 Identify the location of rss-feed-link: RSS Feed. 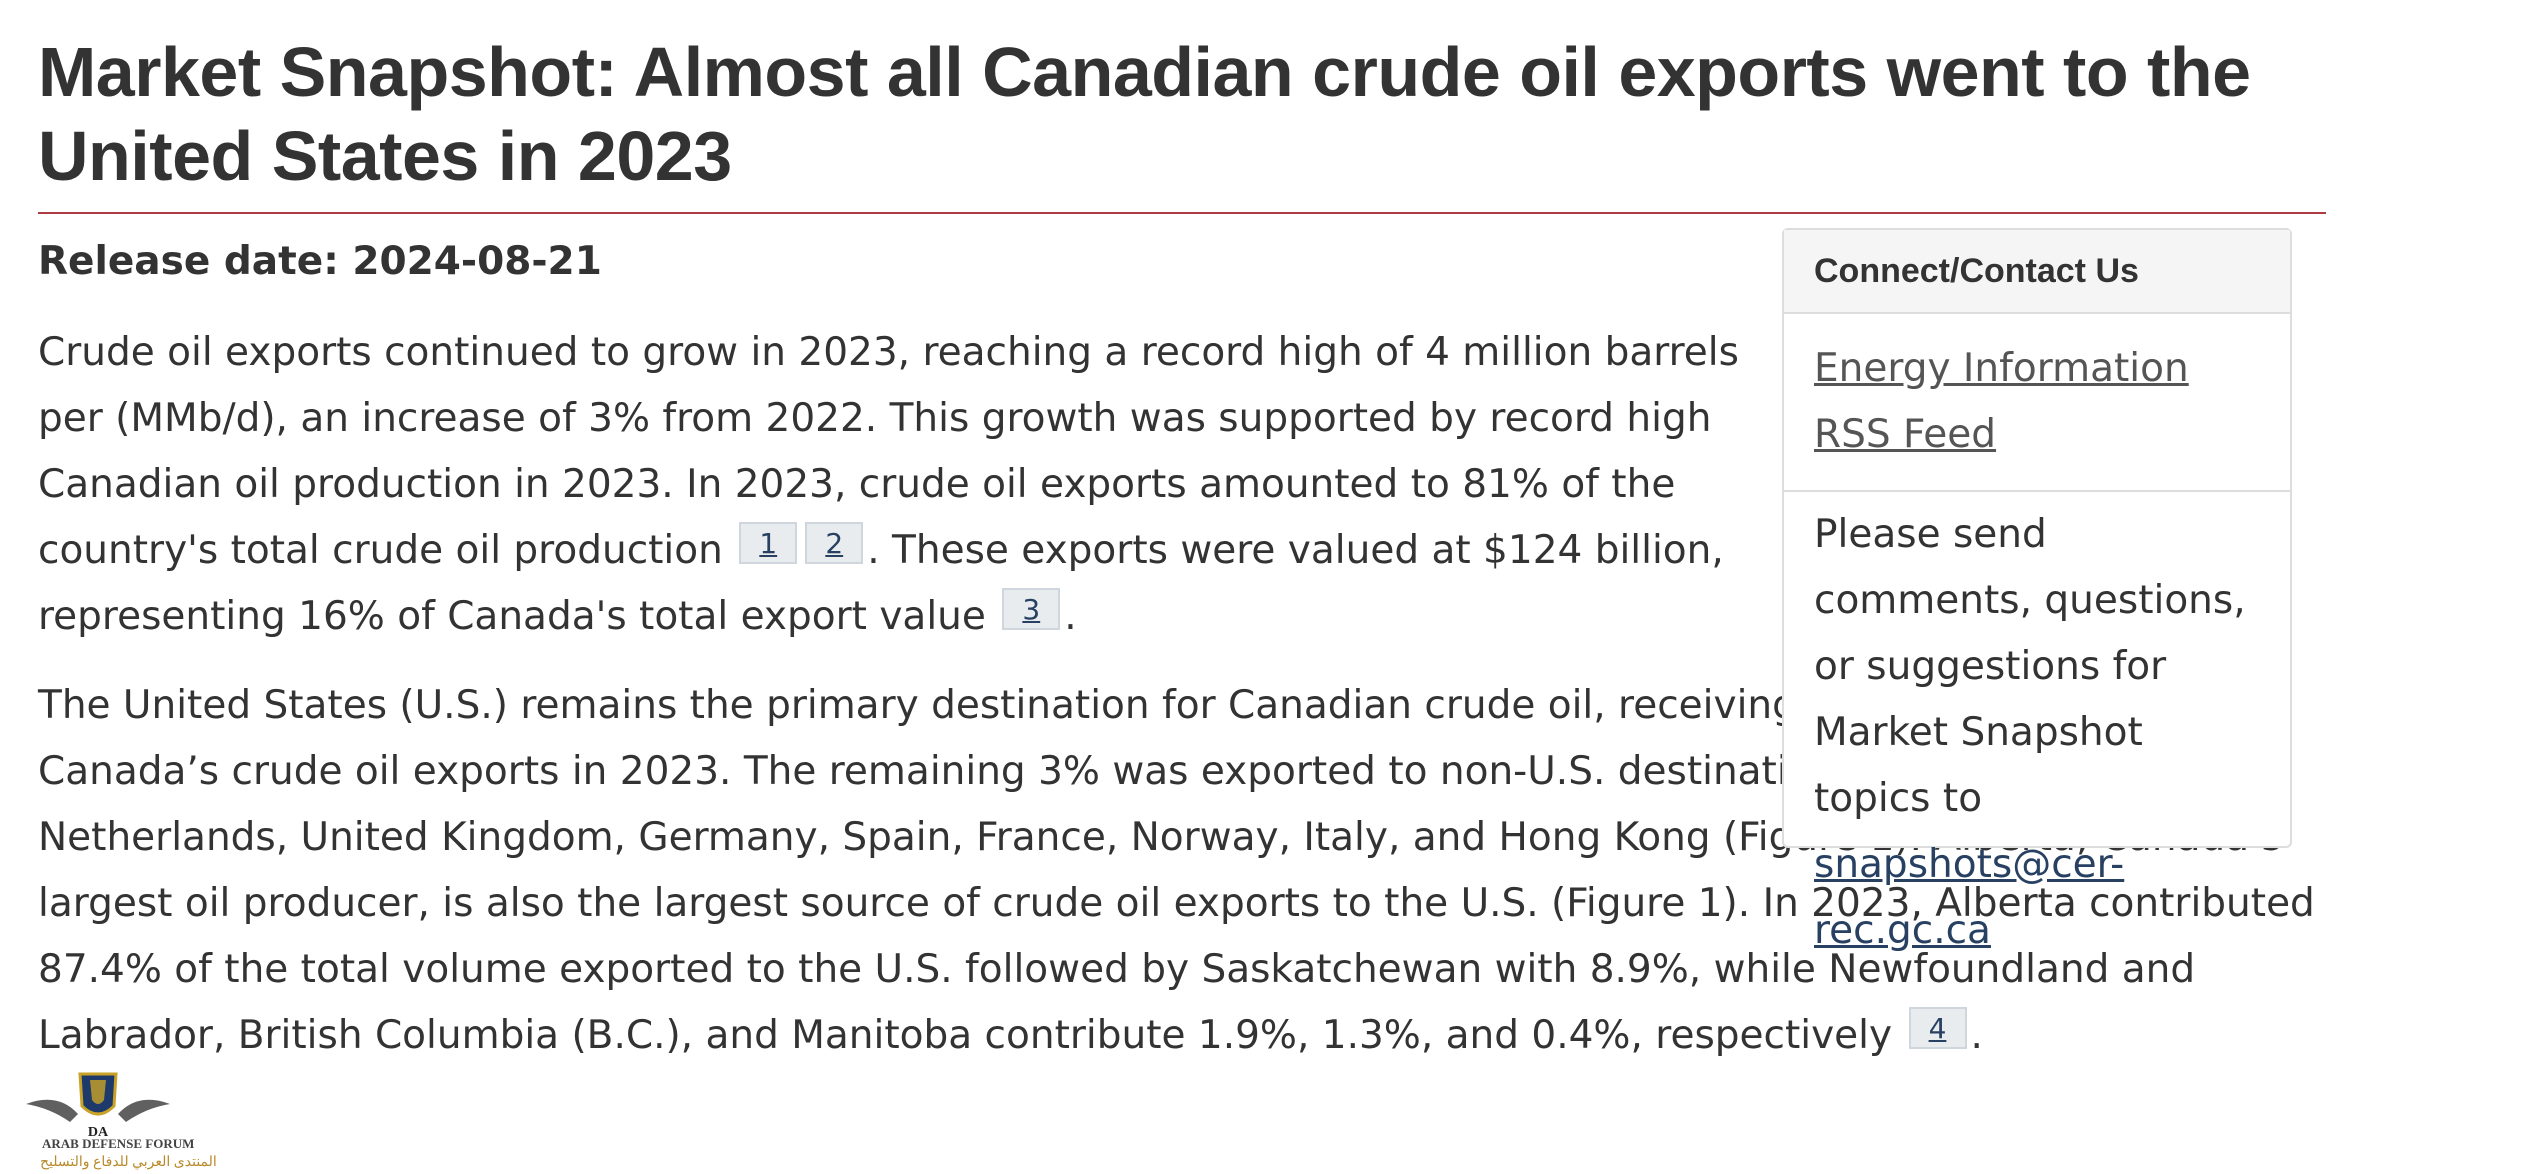
(1905, 434).